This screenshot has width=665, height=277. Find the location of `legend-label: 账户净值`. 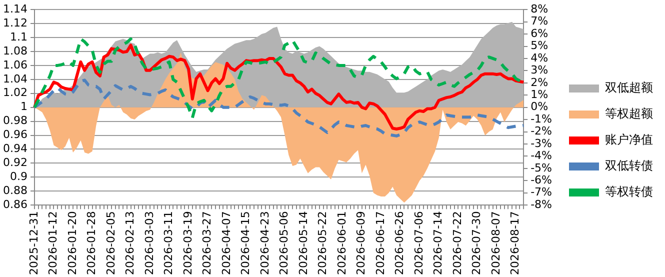

legend-label: 账户净值 is located at coordinates (629, 139).